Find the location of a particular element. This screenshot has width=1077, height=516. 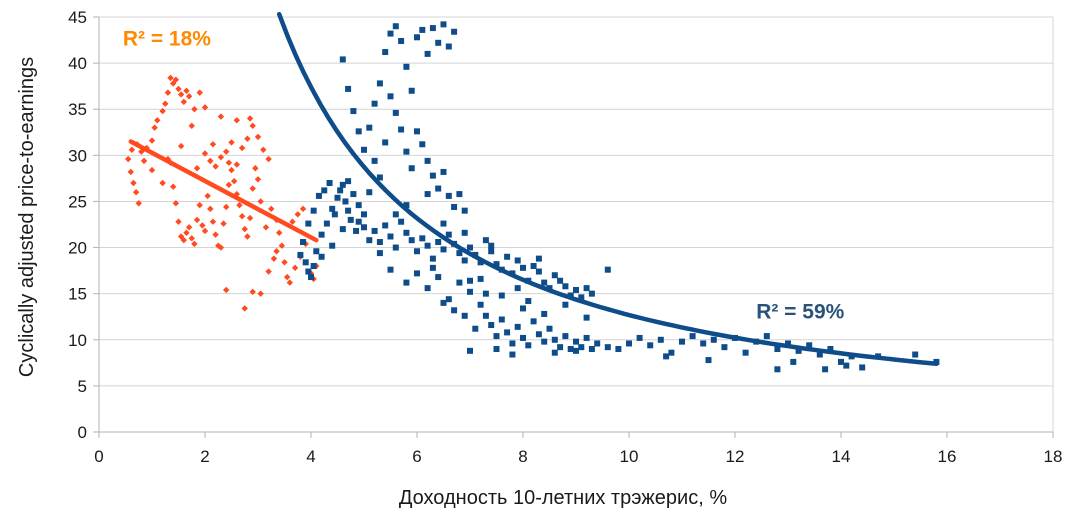

y-tick-label: 30 is located at coordinates (77, 155).